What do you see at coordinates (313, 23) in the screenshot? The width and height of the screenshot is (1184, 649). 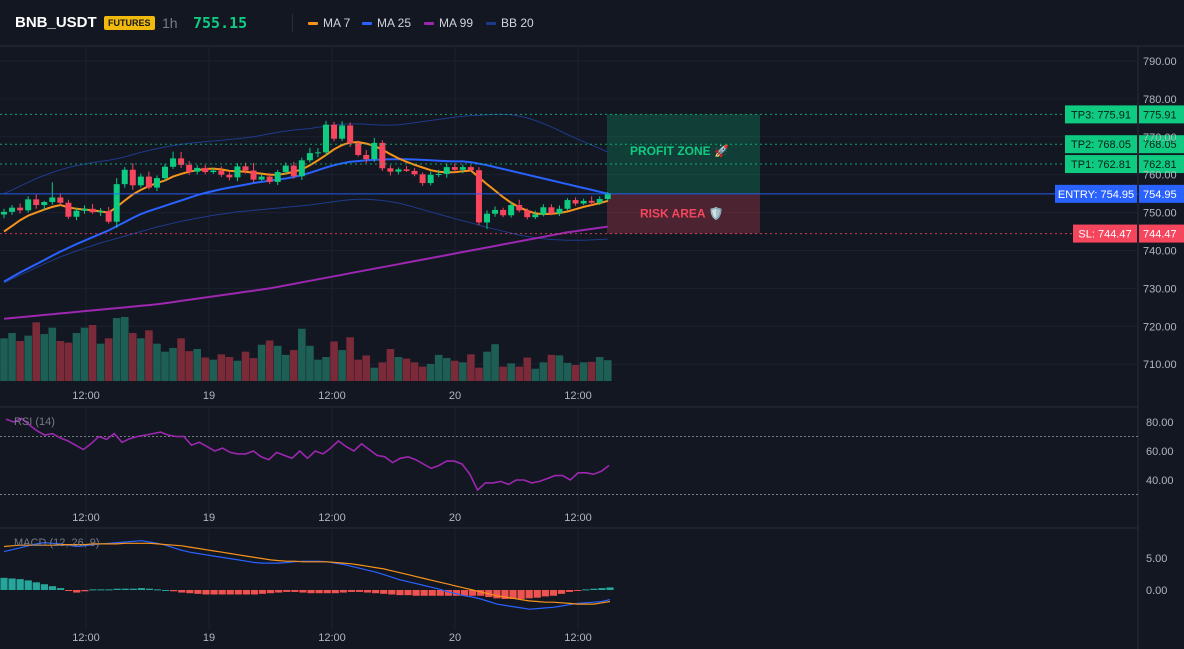 I see `ma7-swatch` at bounding box center [313, 23].